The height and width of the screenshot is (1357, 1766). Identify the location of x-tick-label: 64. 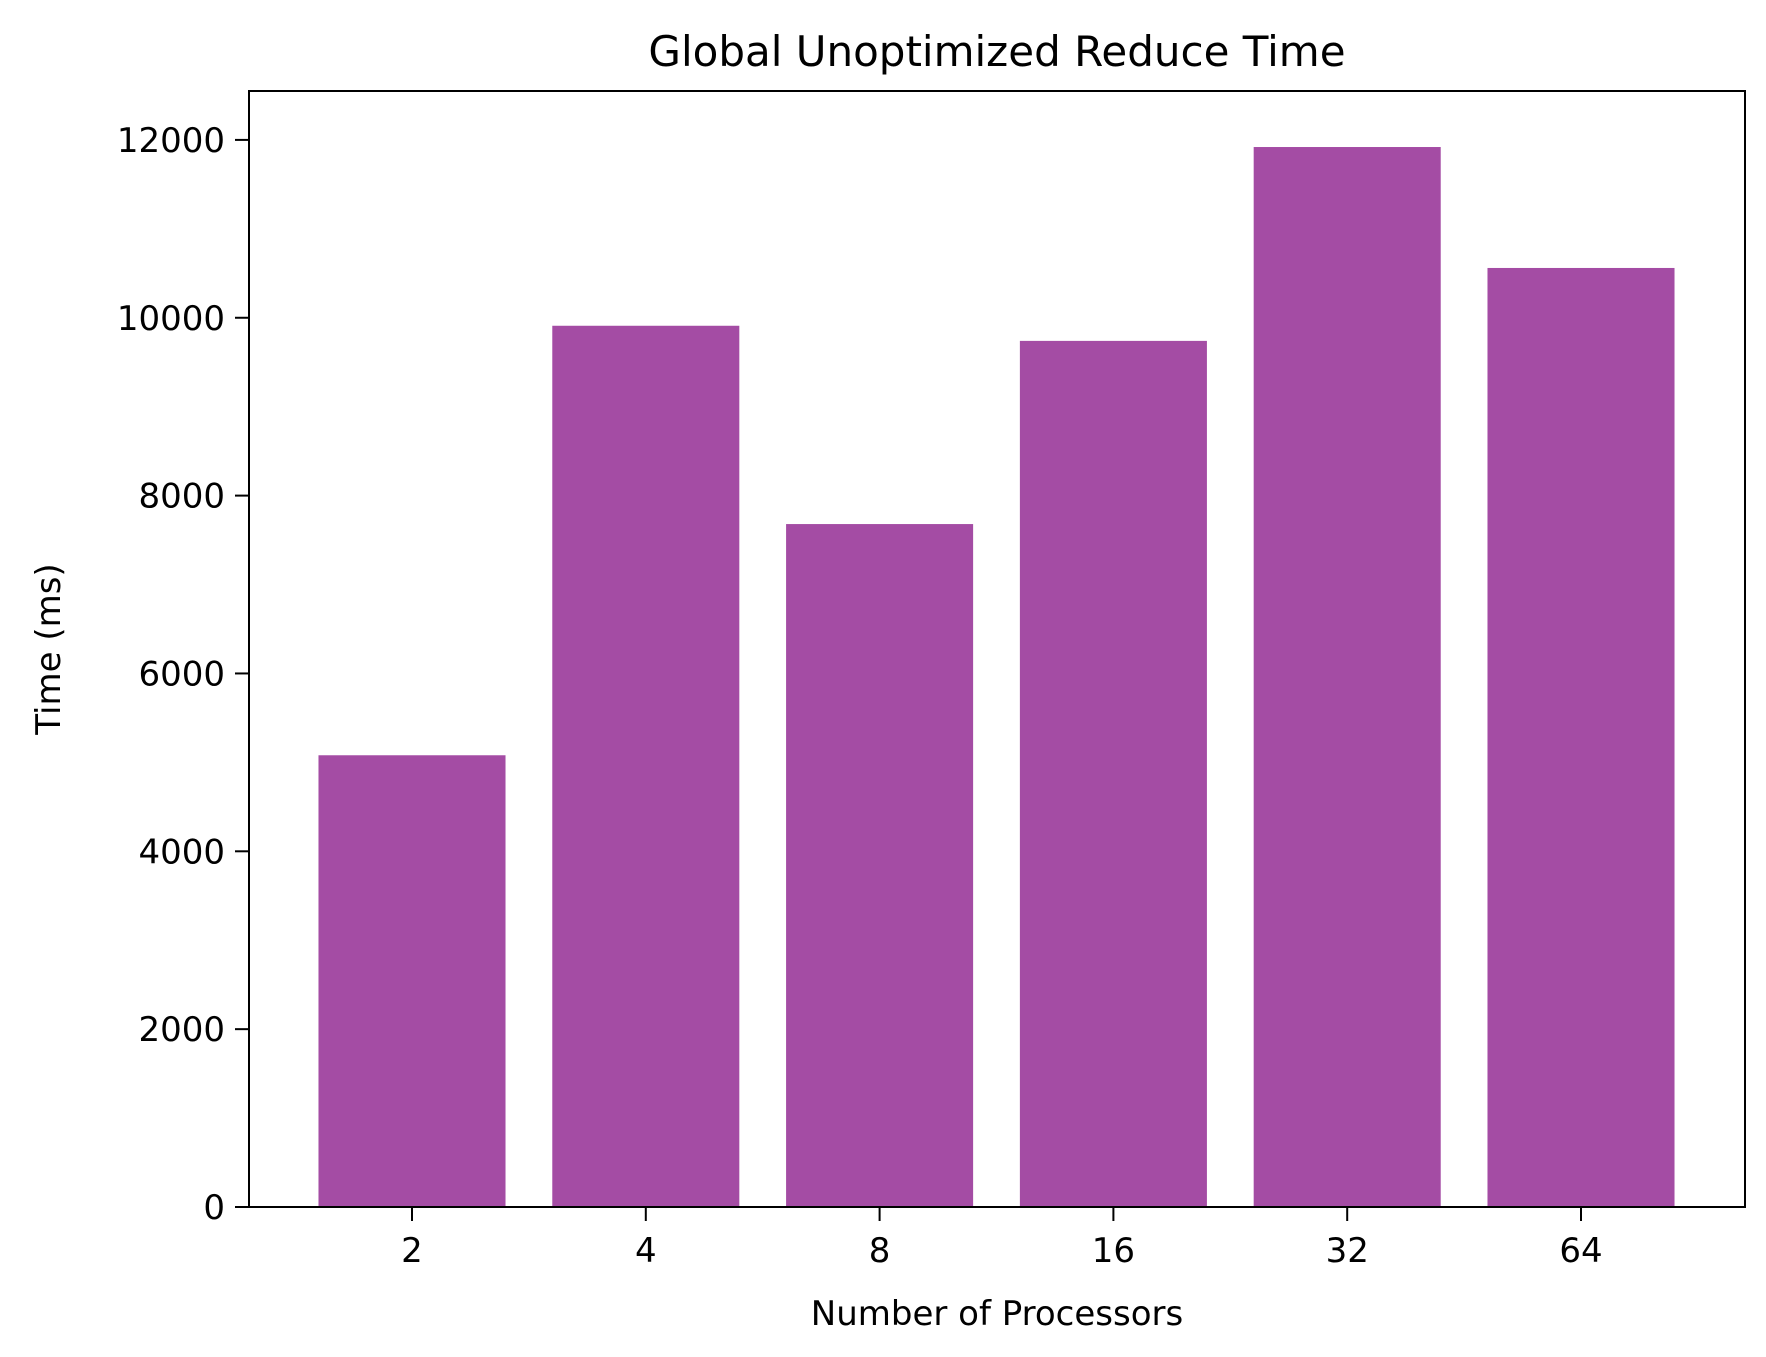
(1580, 1251).